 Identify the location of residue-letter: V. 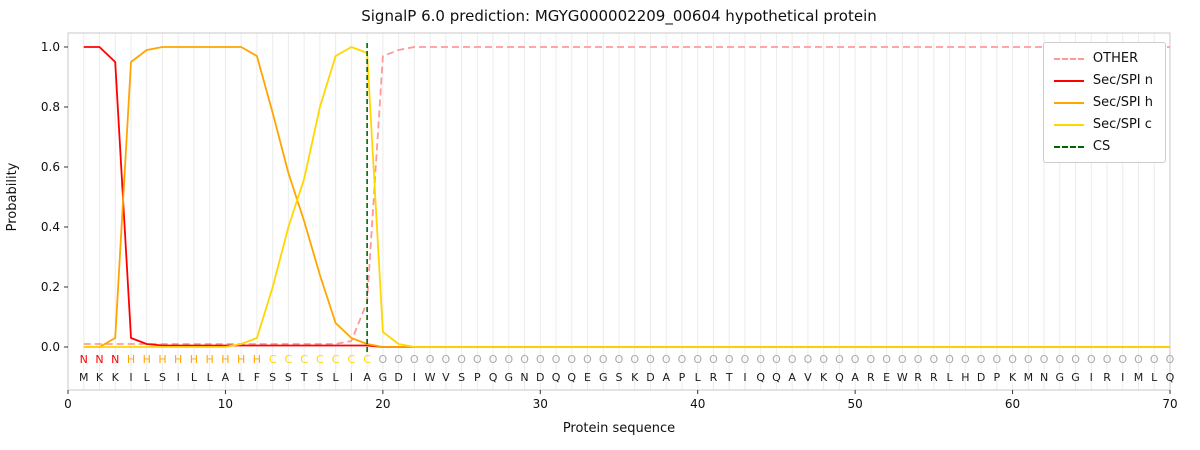
(446, 377).